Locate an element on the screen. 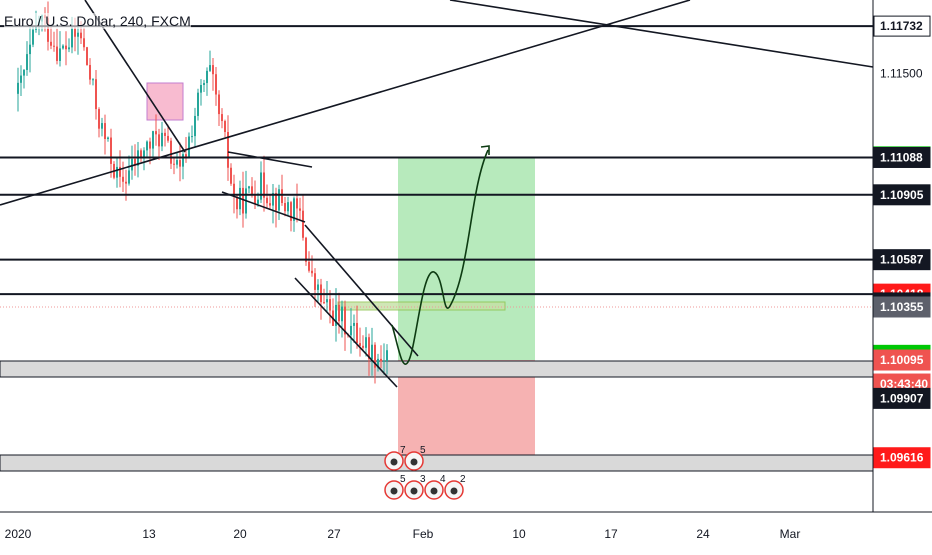 This screenshot has width=932, height=555. price-label: 1.09616 is located at coordinates (902, 458).